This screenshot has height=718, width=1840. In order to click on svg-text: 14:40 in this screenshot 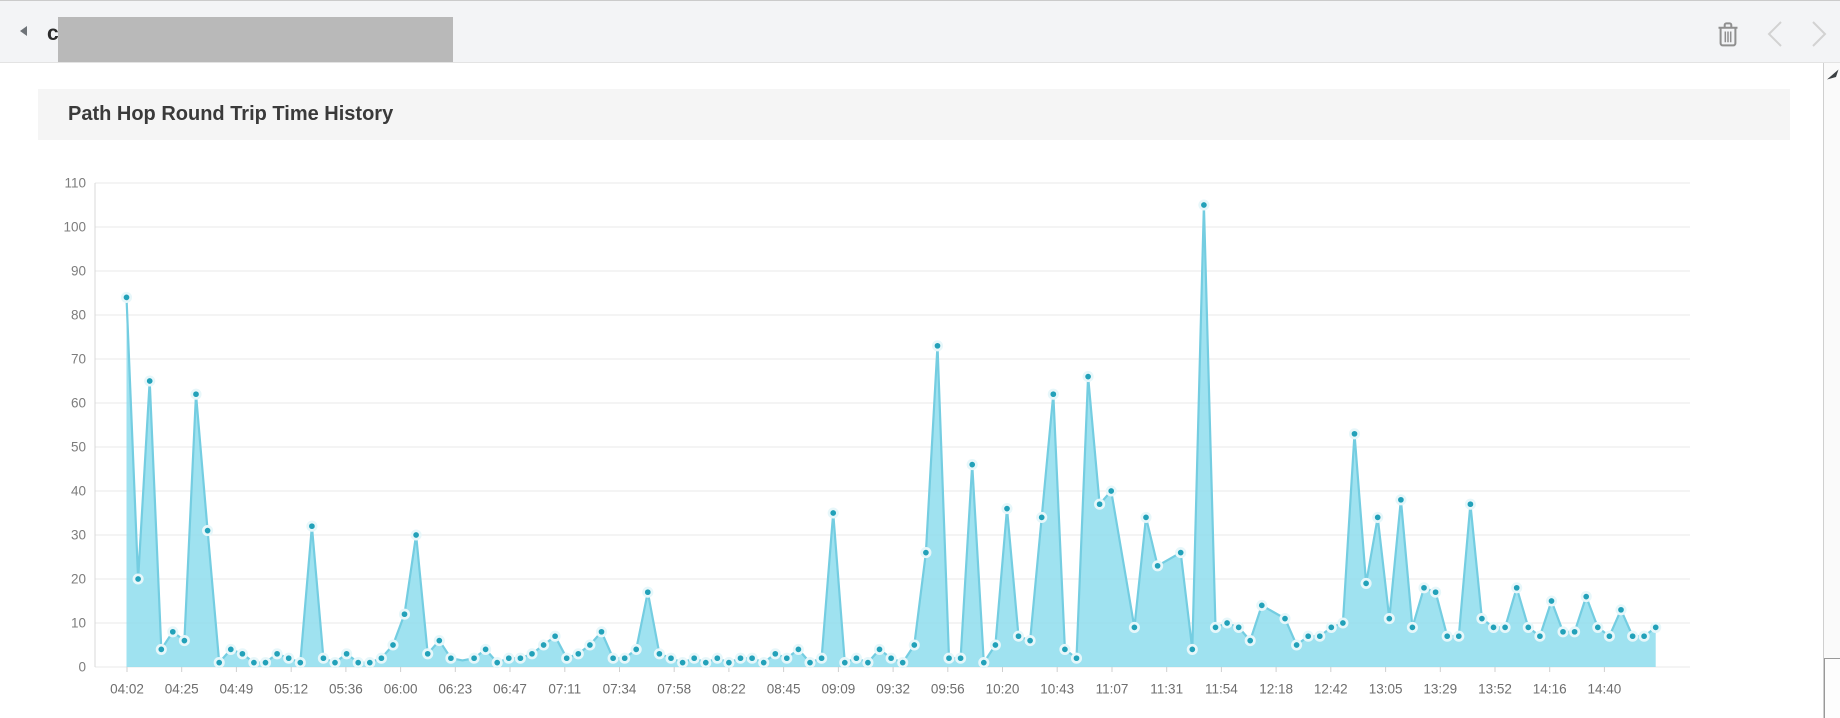, I will do `click(1605, 689)`.